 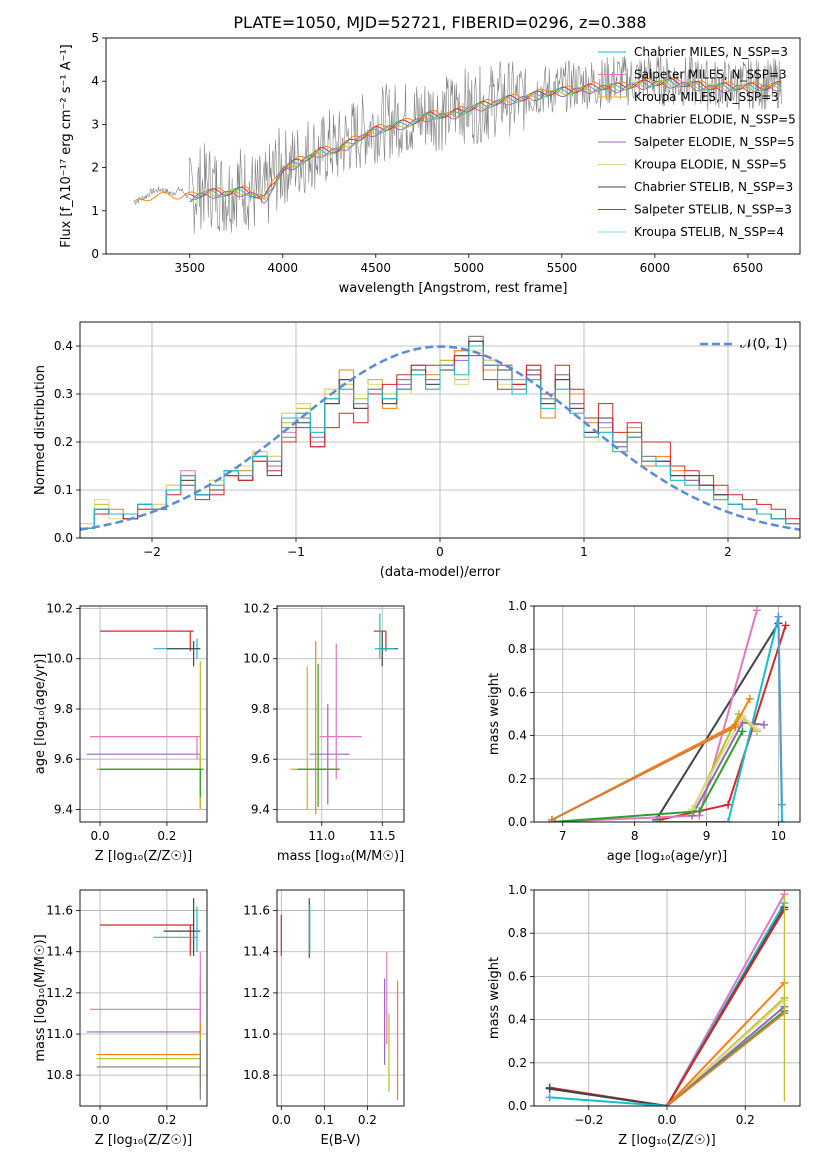 I want to click on y-axis-label: mass weight, so click(x=494, y=714).